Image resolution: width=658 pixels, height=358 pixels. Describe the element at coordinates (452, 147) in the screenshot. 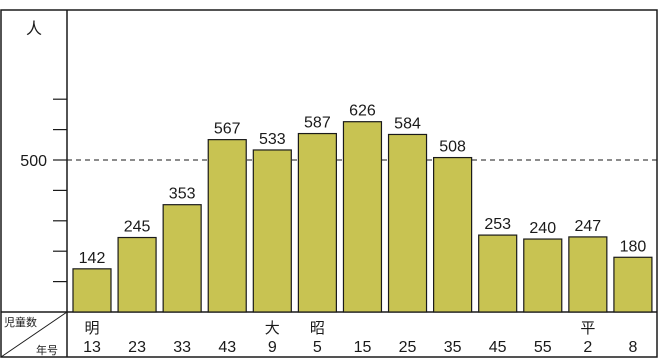

I see `bar-value-label: 508` at that location.